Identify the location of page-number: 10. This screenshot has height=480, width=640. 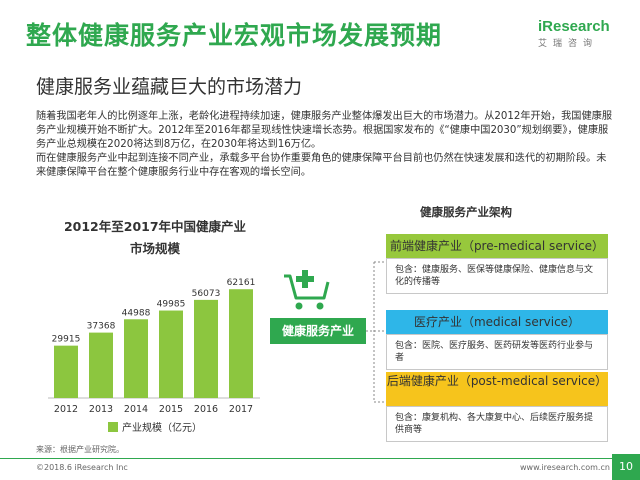
(626, 467).